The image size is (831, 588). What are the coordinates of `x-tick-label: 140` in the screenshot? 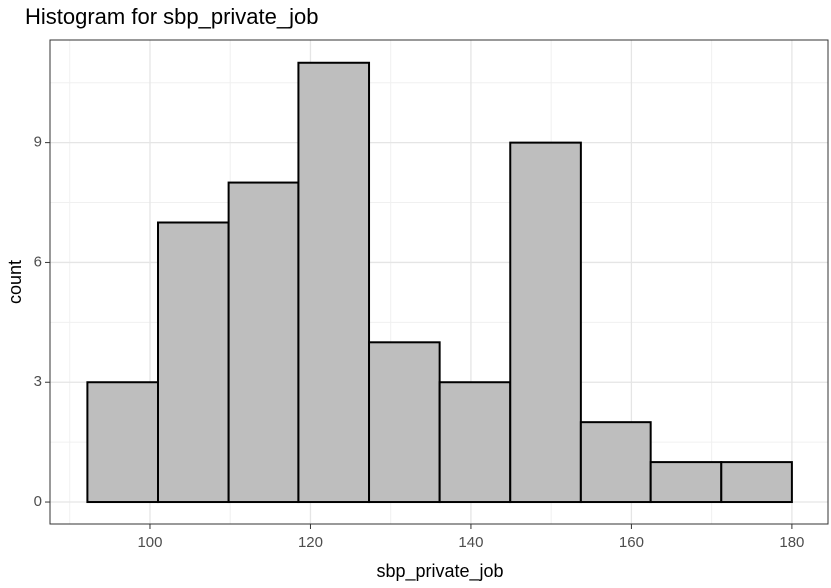 It's located at (470, 542).